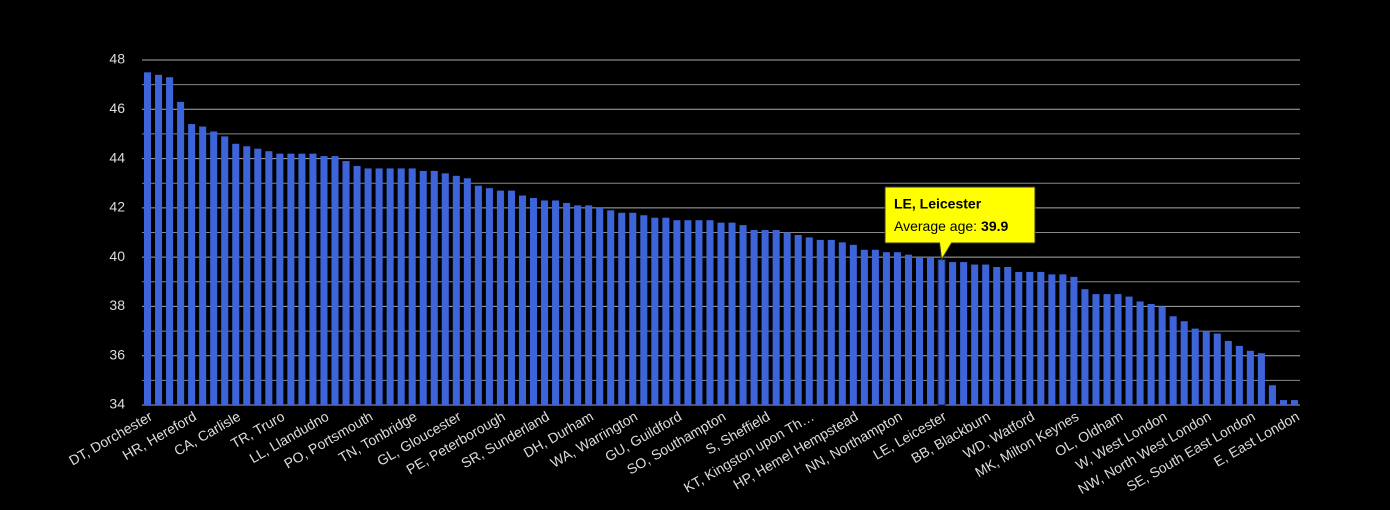 Image resolution: width=1390 pixels, height=510 pixels. What do you see at coordinates (935, 226) in the screenshot?
I see `tooltip-label: Average age:` at bounding box center [935, 226].